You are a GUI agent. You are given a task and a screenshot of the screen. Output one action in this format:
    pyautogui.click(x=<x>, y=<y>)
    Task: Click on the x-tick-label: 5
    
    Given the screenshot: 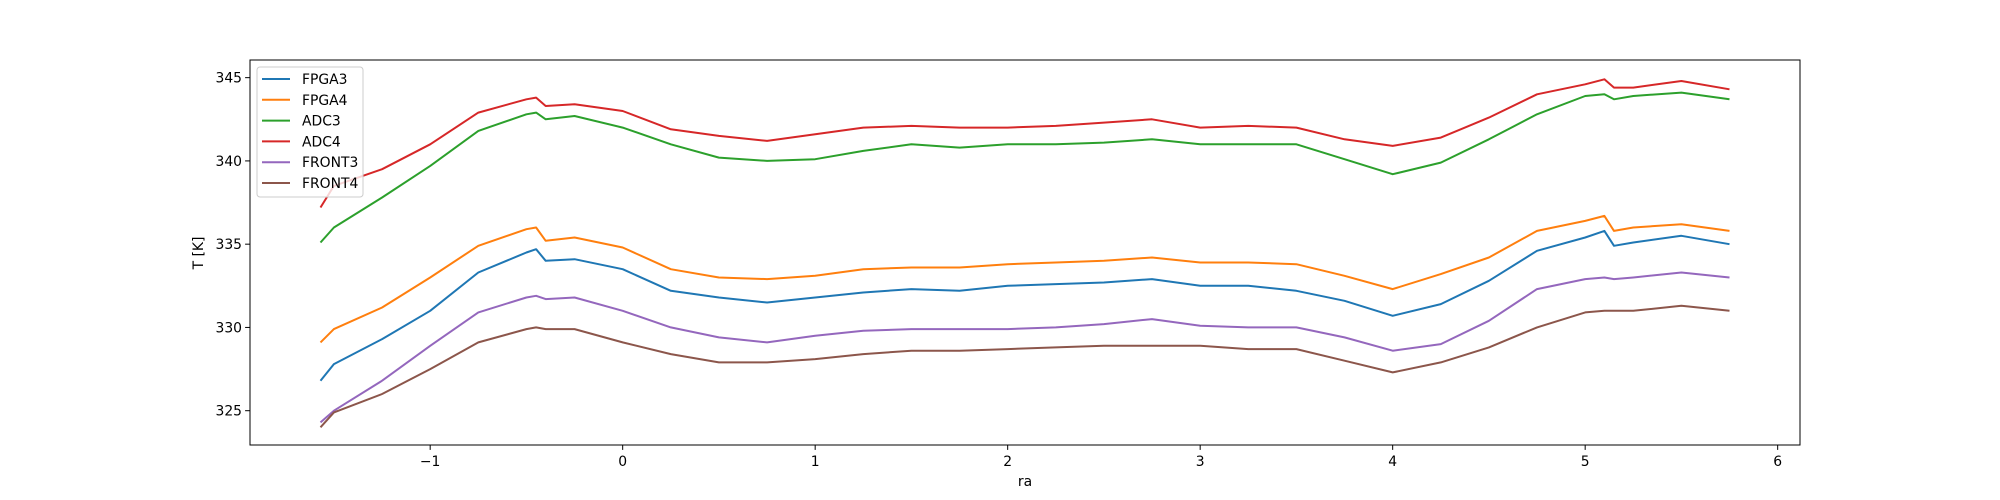 What is the action you would take?
    pyautogui.click(x=1585, y=462)
    